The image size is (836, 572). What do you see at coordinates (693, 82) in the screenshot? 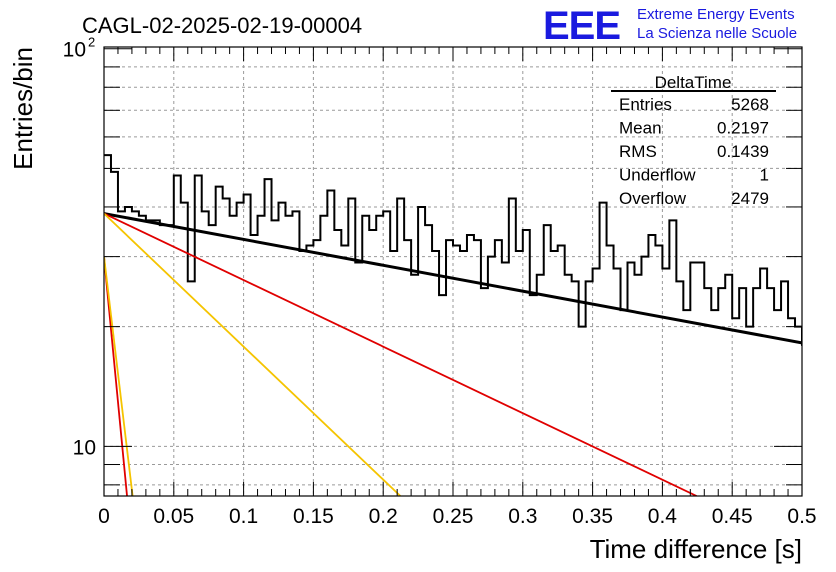
I see `stats-box-title: DeltaTime` at bounding box center [693, 82].